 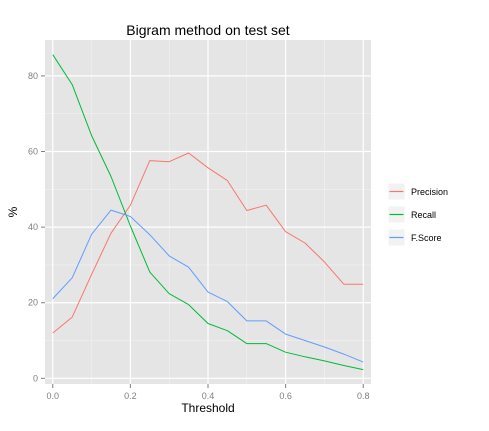 What do you see at coordinates (13, 211) in the screenshot?
I see `y-axis-label: %` at bounding box center [13, 211].